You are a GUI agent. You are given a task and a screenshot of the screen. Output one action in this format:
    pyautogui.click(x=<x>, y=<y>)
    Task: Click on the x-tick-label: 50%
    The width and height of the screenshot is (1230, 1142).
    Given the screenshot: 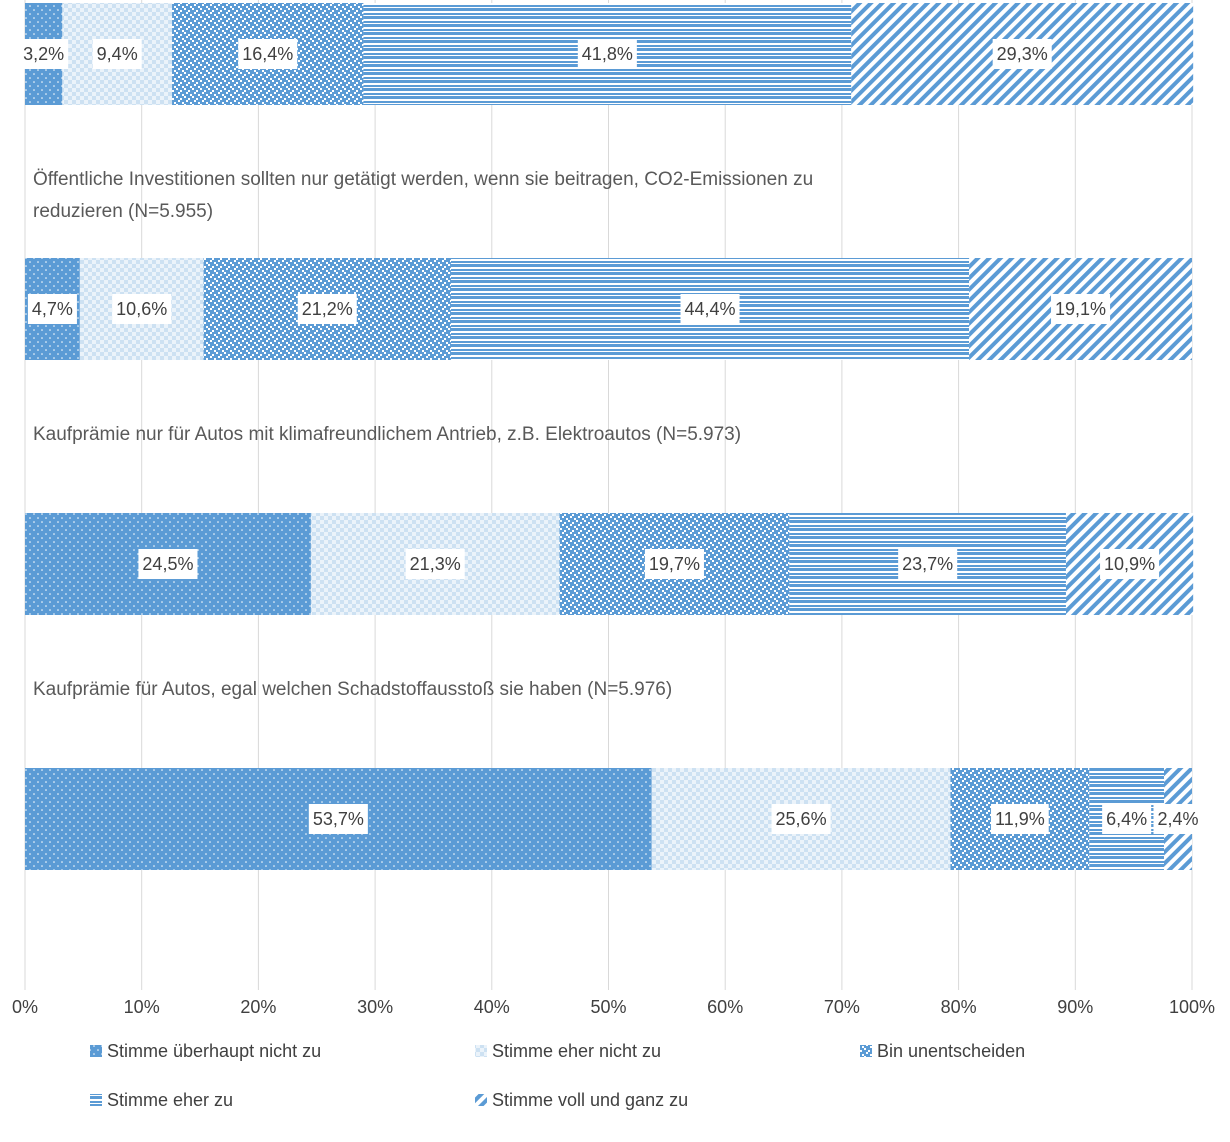 What is the action you would take?
    pyautogui.click(x=608, y=1007)
    